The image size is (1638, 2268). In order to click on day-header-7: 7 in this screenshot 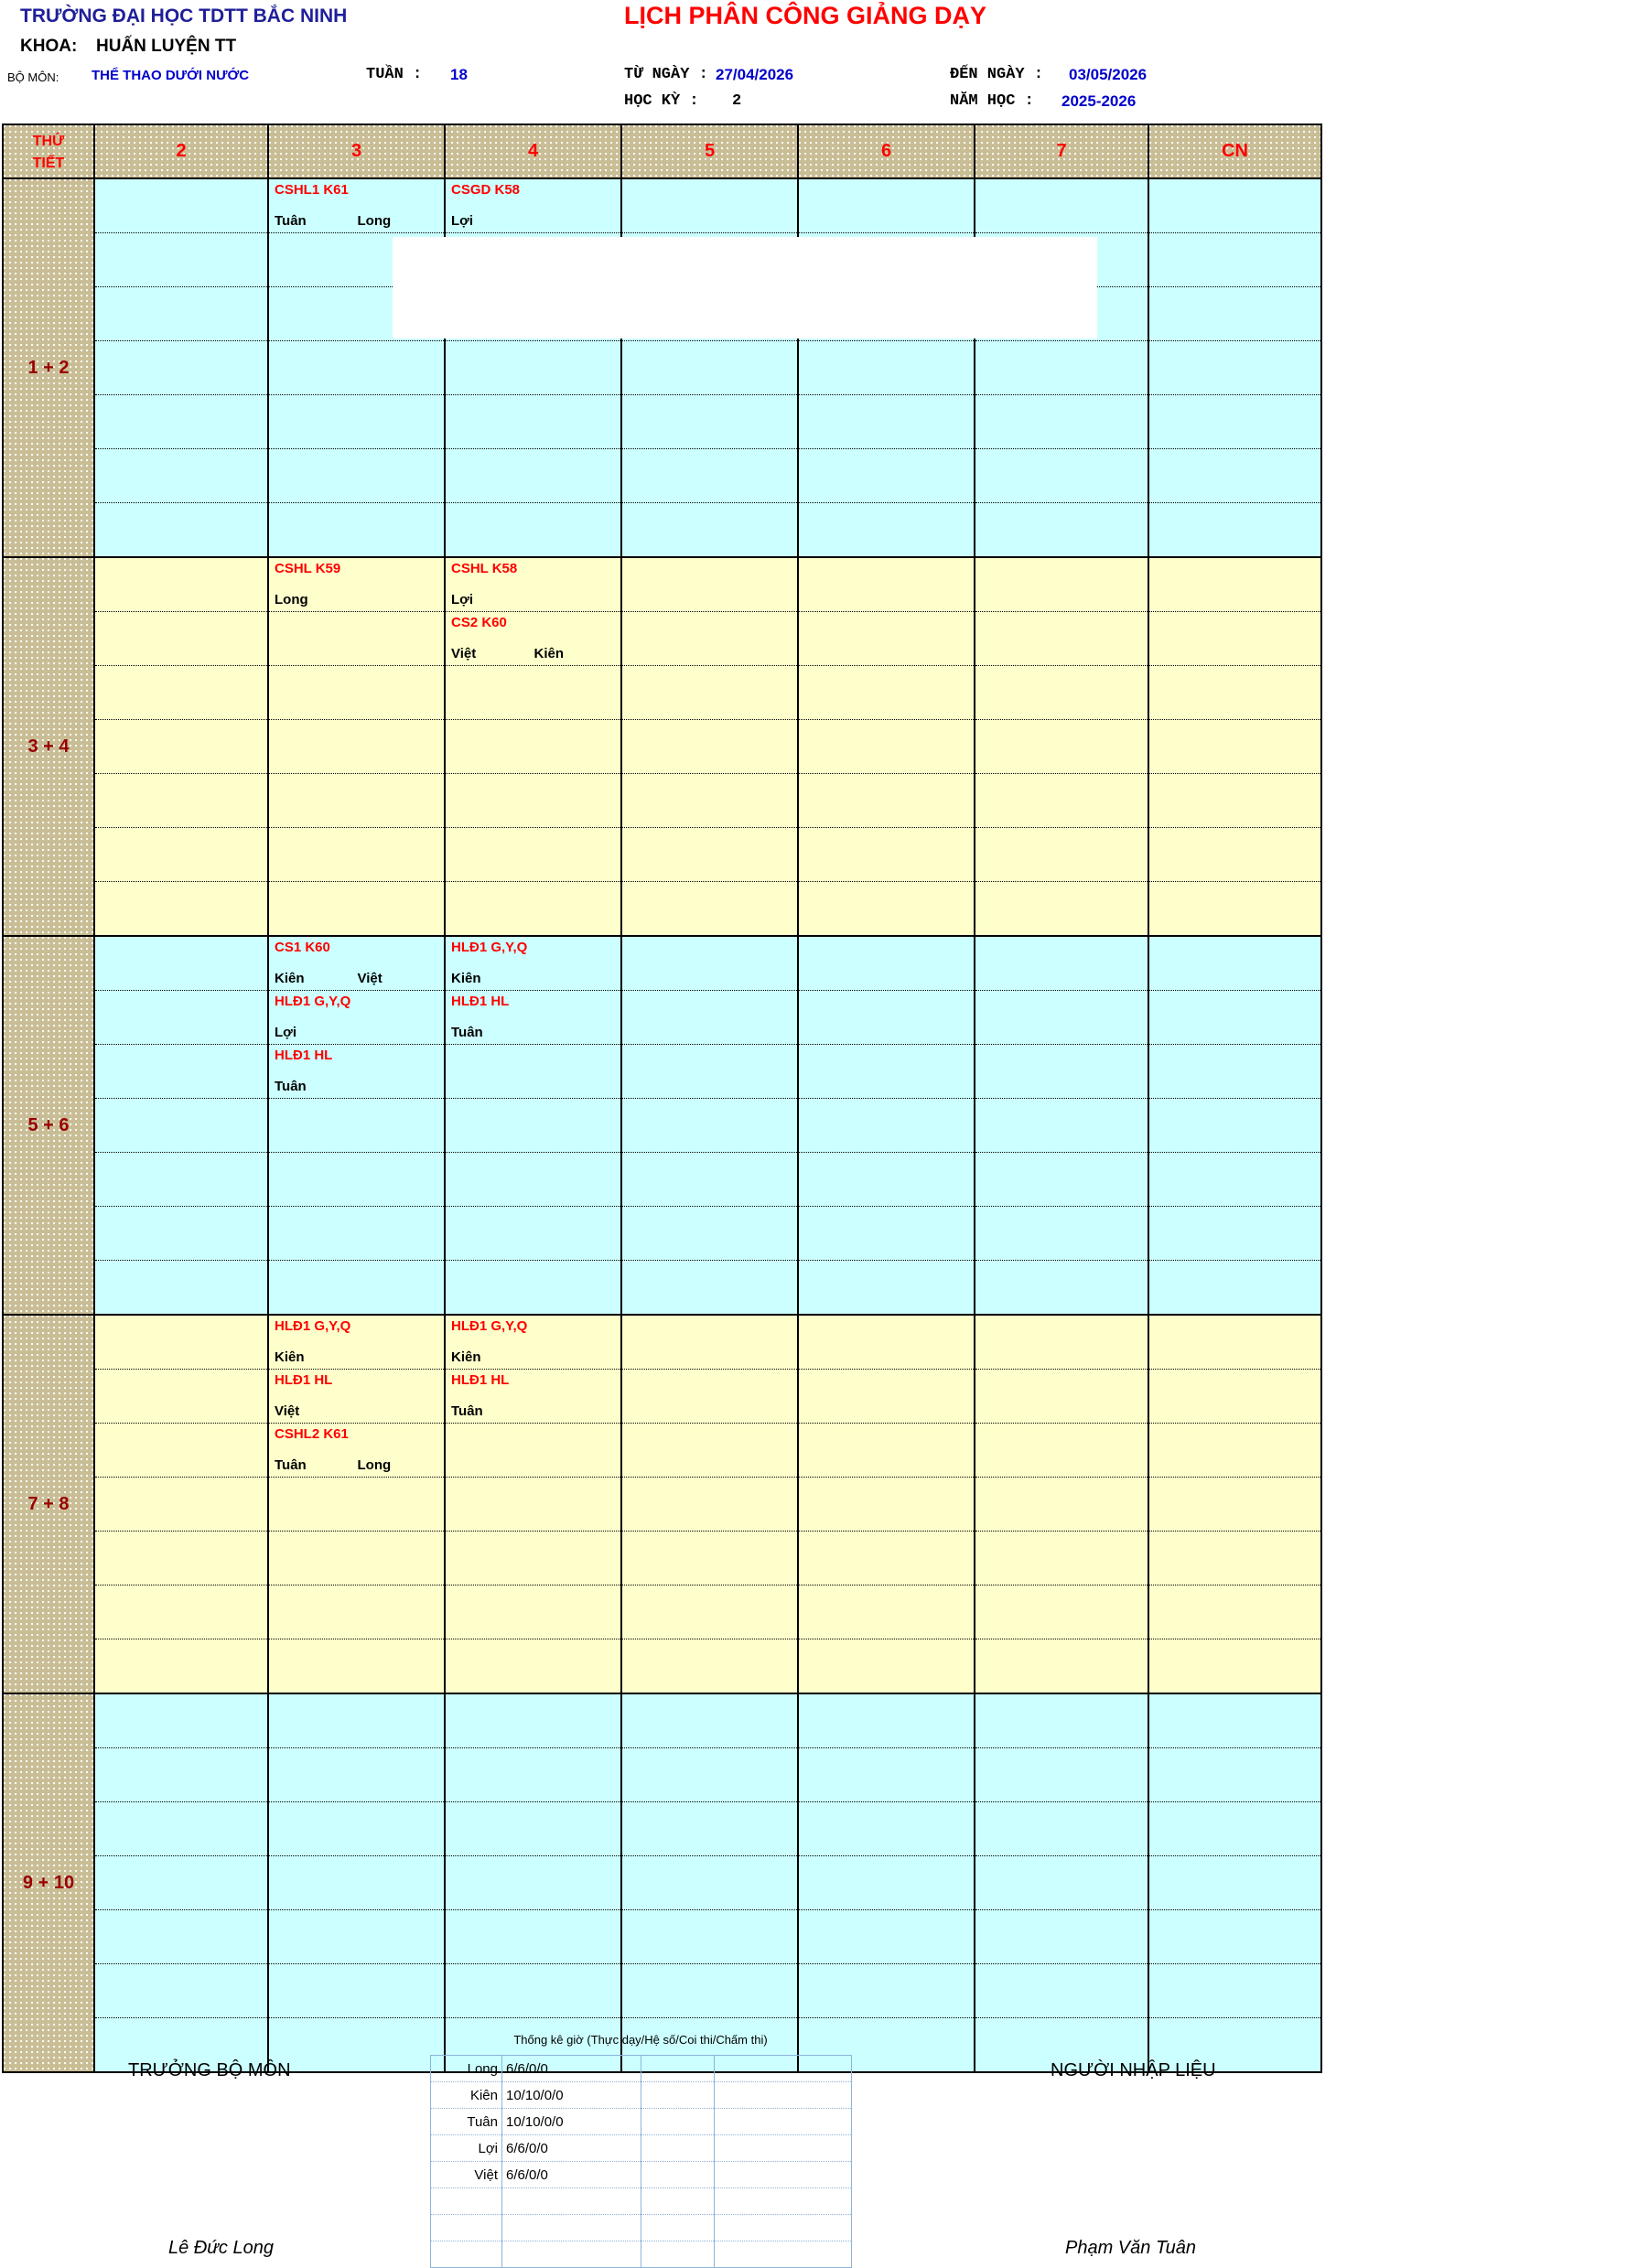, I will do `click(1061, 152)`.